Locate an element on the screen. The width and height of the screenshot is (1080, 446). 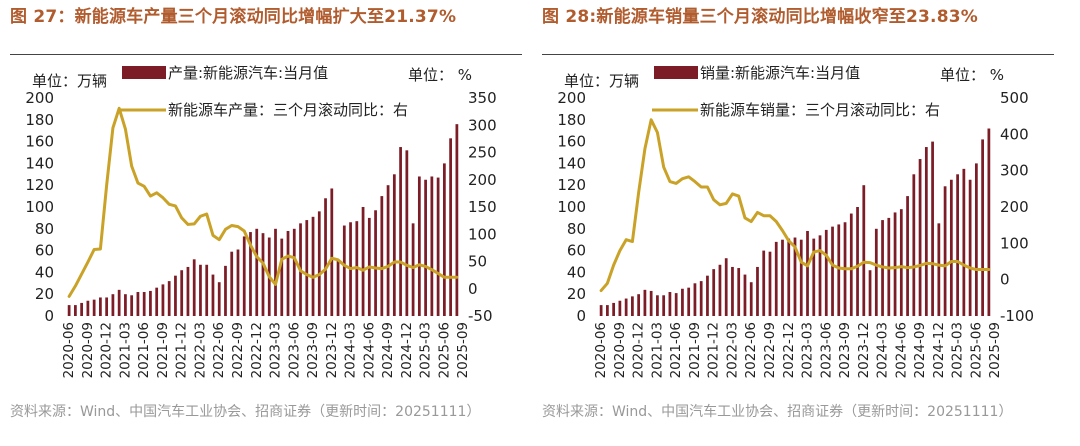
x-tick-label: 2024-06 is located at coordinates (369, 350).